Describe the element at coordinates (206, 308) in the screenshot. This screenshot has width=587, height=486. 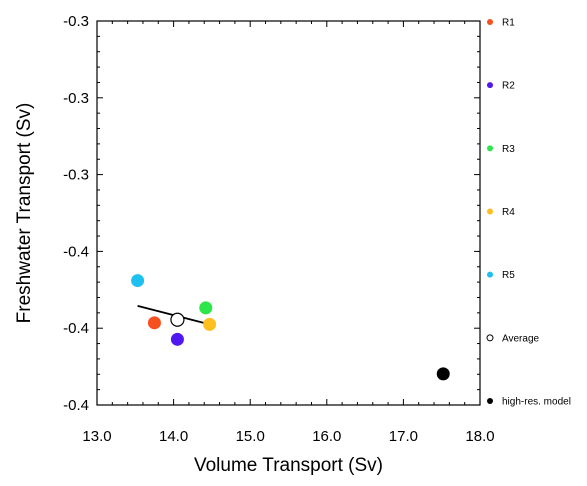
I see `point-r3` at that location.